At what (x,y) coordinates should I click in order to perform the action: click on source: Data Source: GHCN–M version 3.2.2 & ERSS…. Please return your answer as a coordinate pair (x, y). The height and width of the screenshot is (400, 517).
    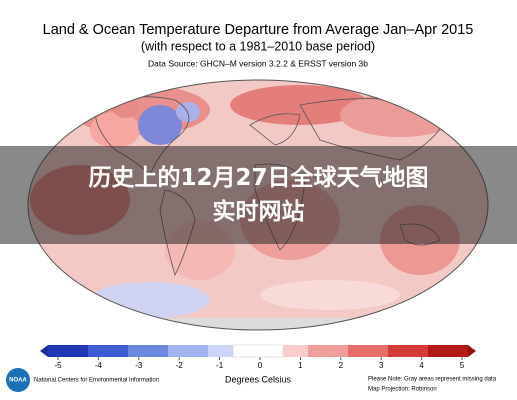
    Looking at the image, I should click on (258, 63).